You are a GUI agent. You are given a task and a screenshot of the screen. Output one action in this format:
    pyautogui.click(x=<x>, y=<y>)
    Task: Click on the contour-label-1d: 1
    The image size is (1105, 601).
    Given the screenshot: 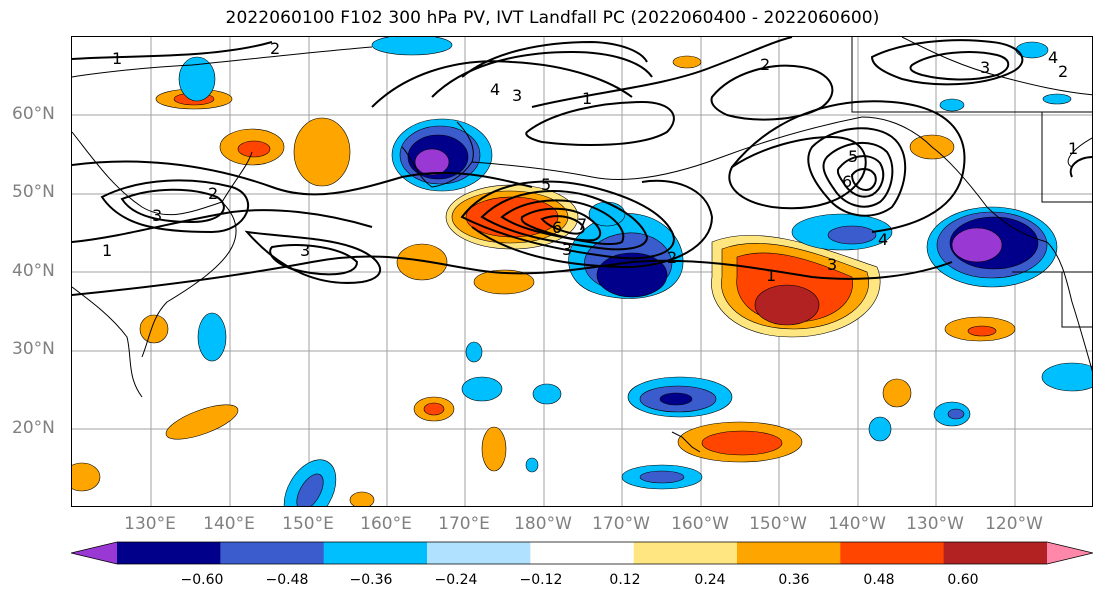 What is the action you would take?
    pyautogui.click(x=587, y=98)
    